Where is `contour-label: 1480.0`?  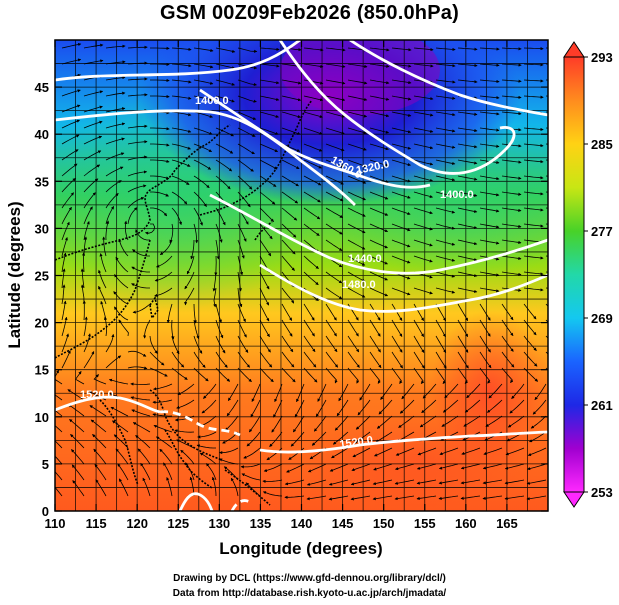 contour-label: 1480.0 is located at coordinates (359, 285).